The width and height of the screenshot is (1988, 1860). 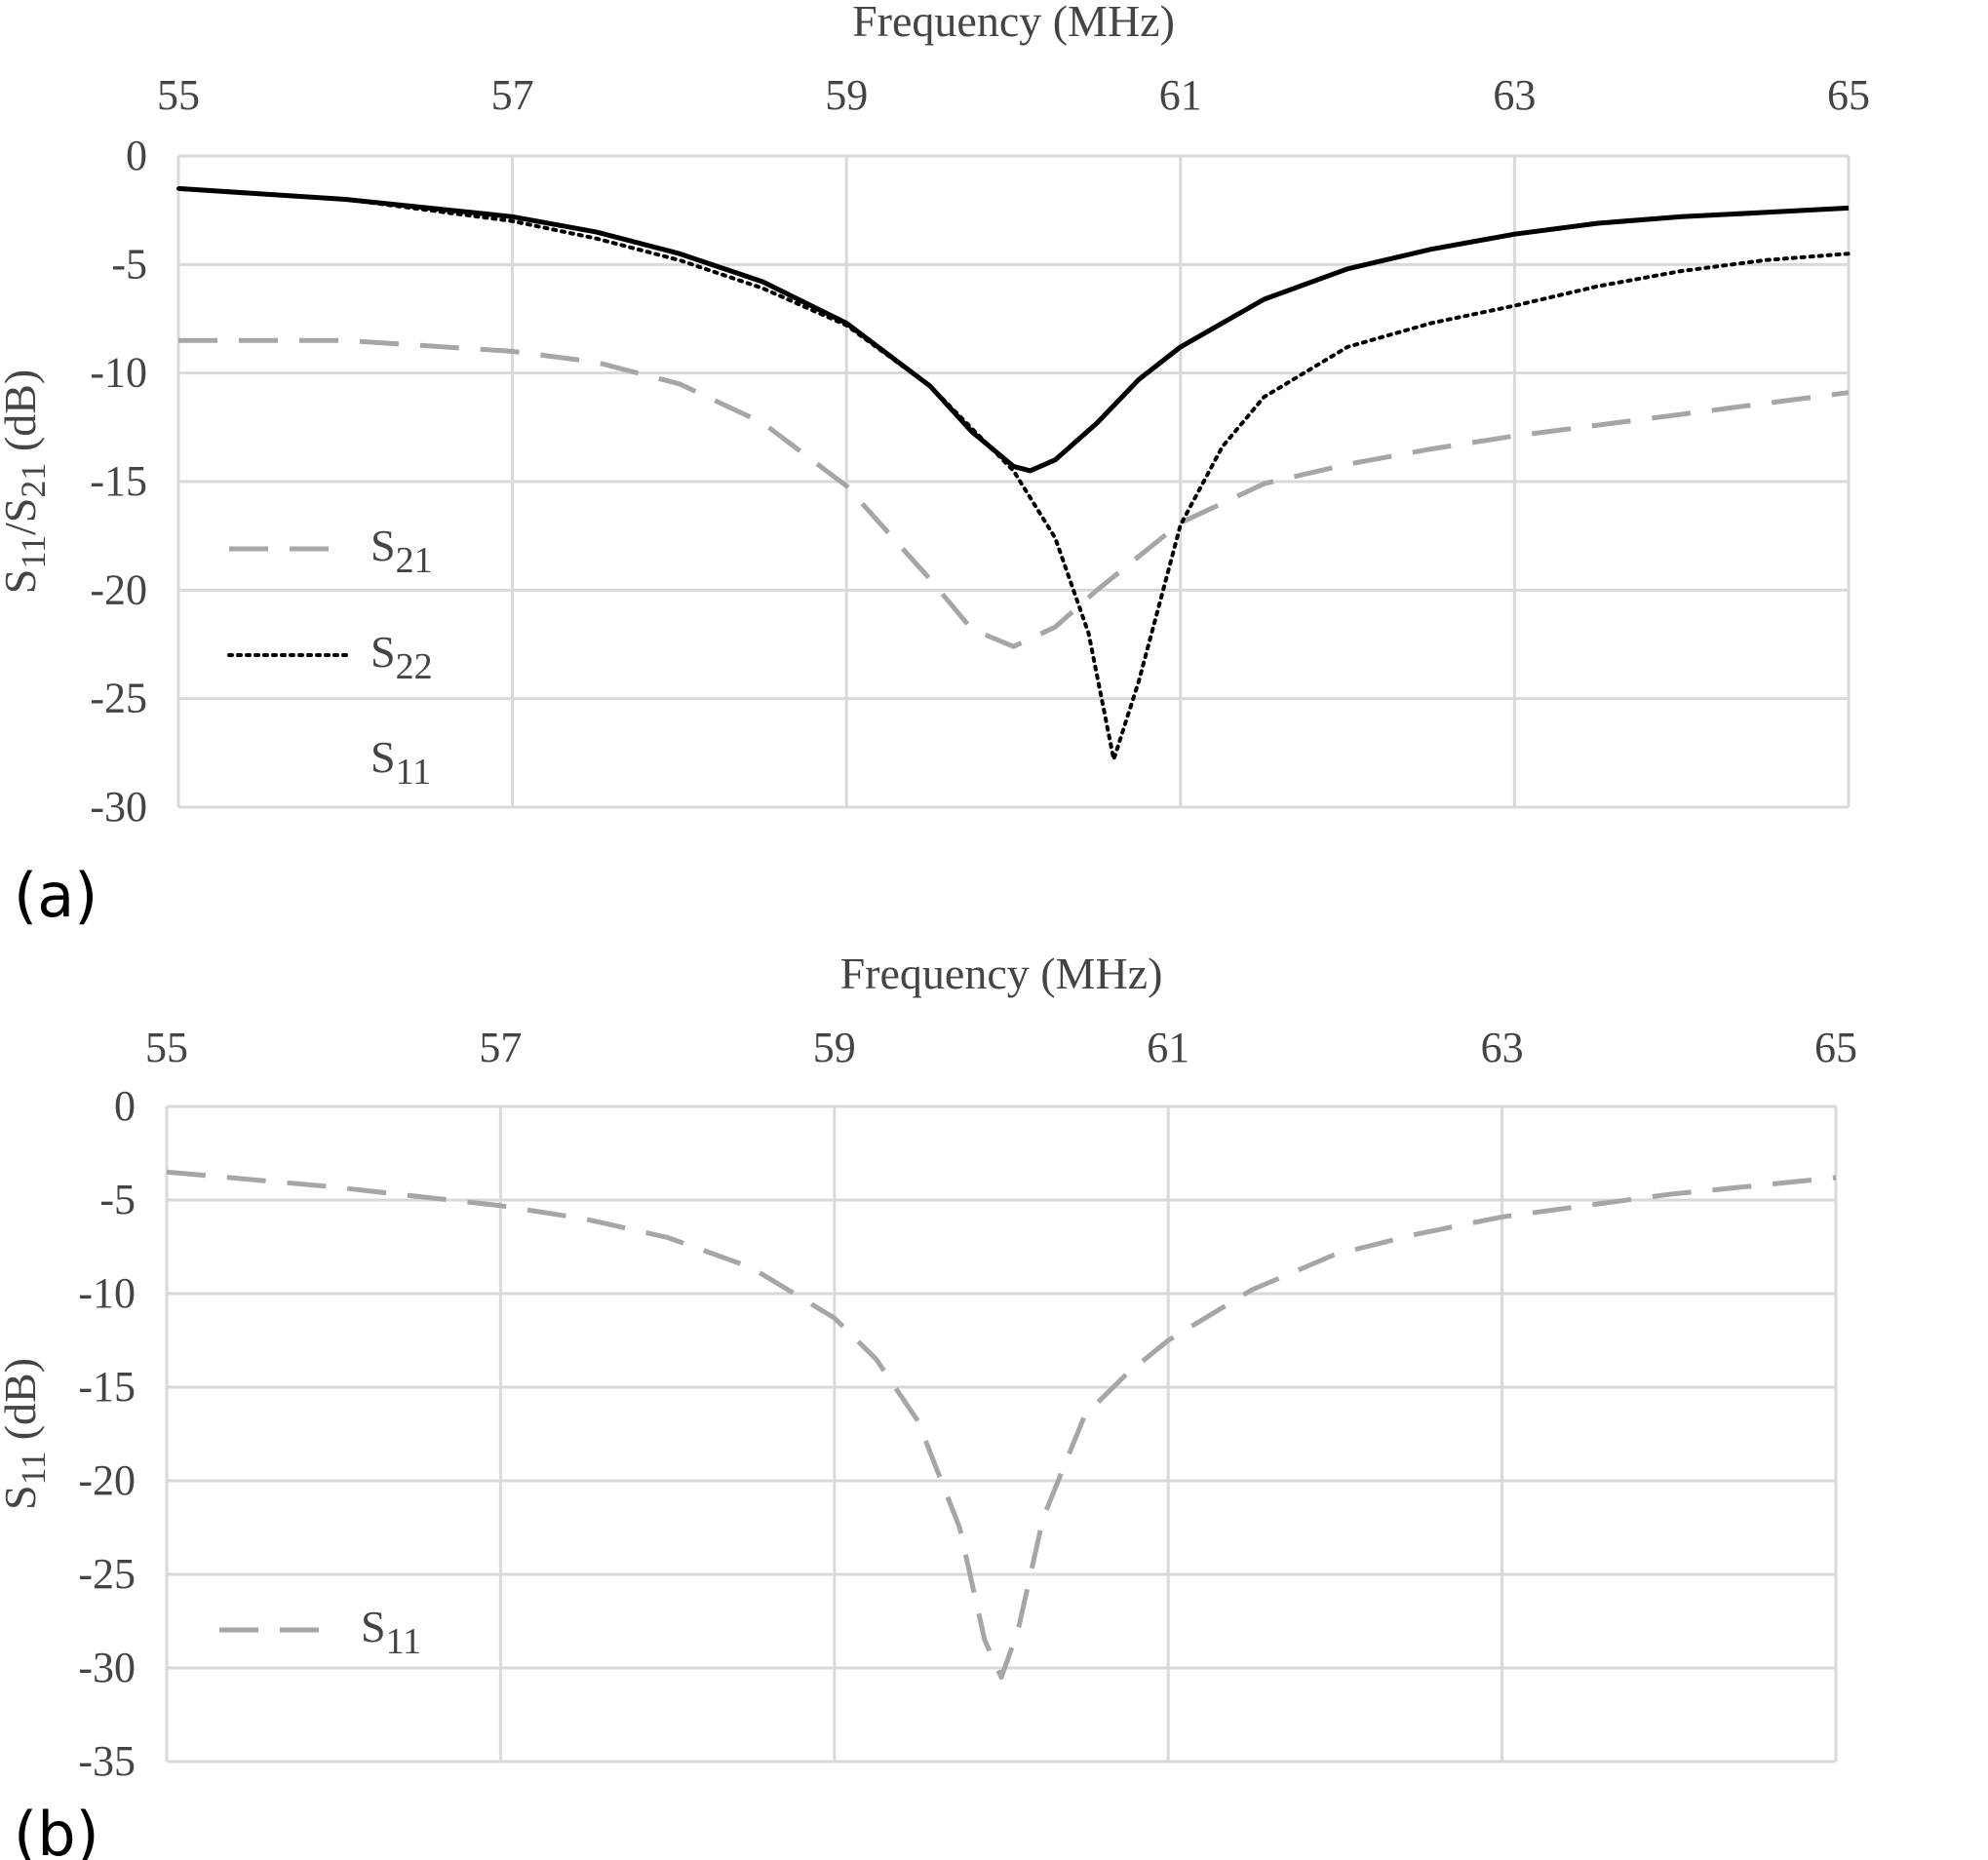 I want to click on panel-label: (a), so click(x=55, y=895).